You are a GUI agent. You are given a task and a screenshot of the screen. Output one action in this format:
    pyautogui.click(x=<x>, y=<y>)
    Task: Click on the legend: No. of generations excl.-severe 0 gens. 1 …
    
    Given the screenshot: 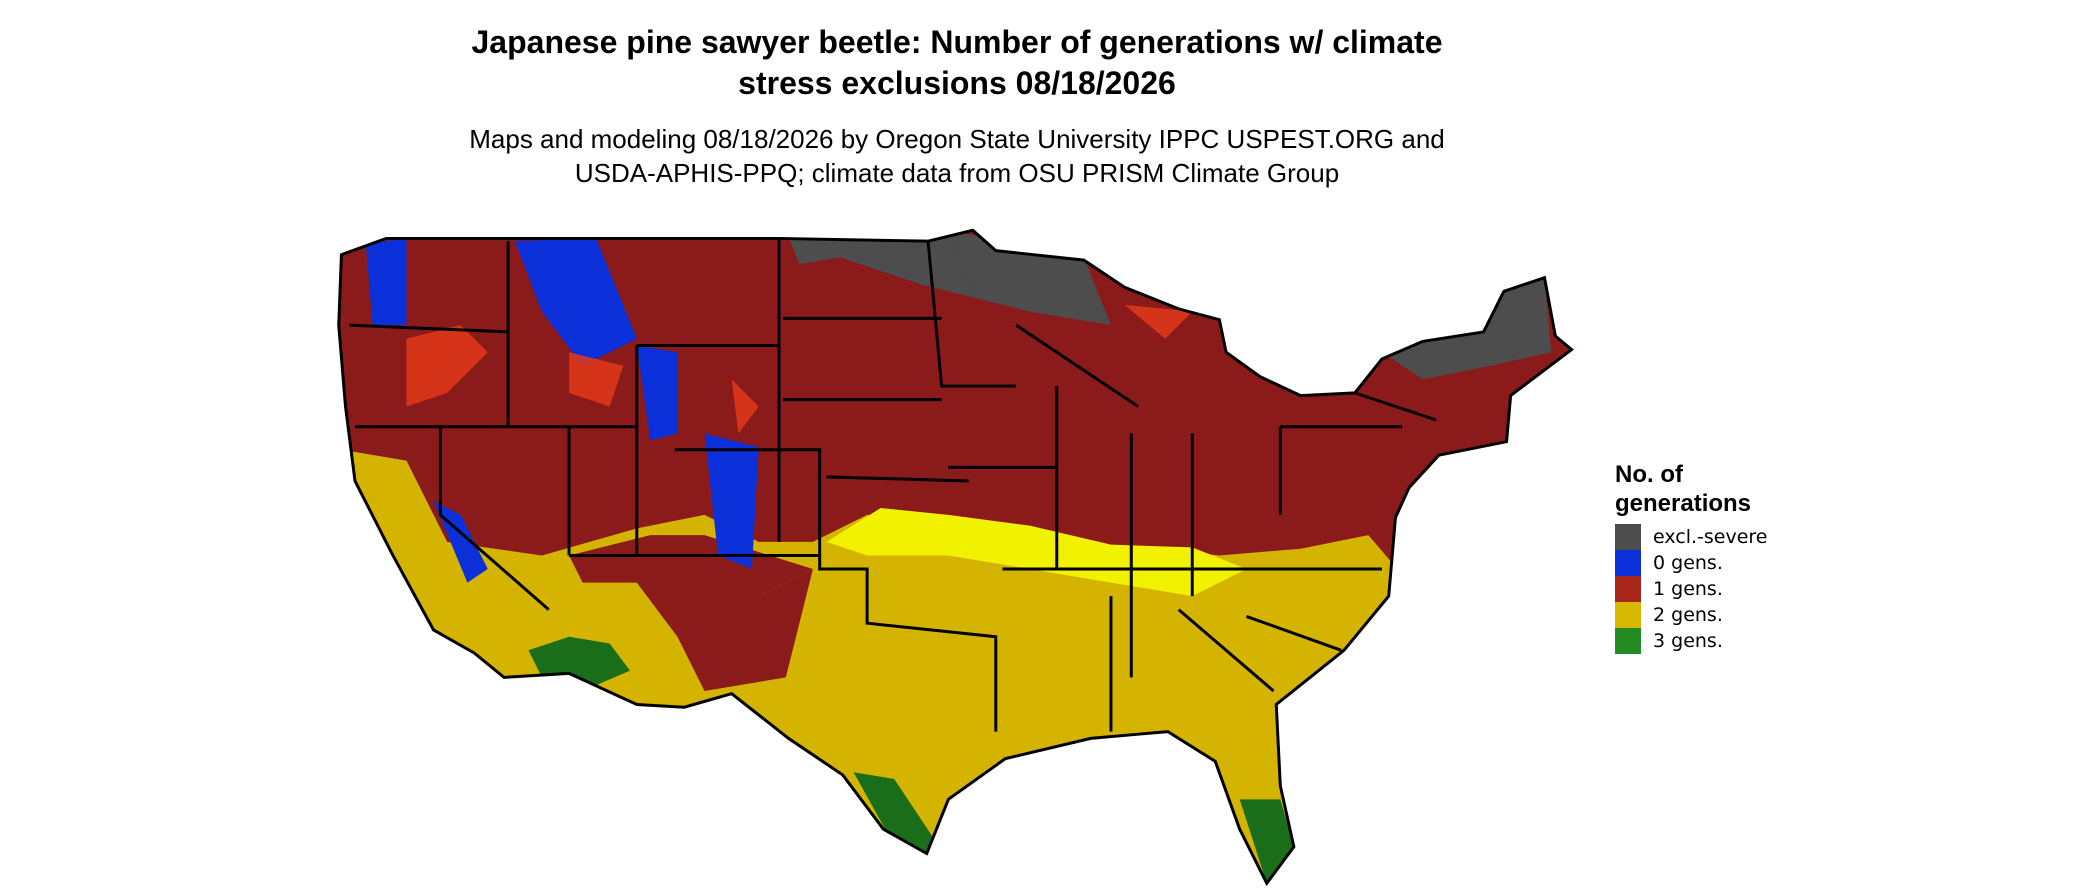 What is the action you would take?
    pyautogui.click(x=1715, y=557)
    